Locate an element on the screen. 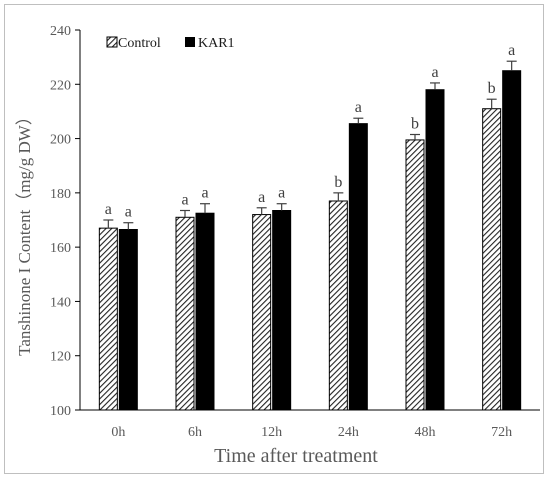 The height and width of the screenshot is (480, 550). y-tick-label: 220 is located at coordinates (60, 85).